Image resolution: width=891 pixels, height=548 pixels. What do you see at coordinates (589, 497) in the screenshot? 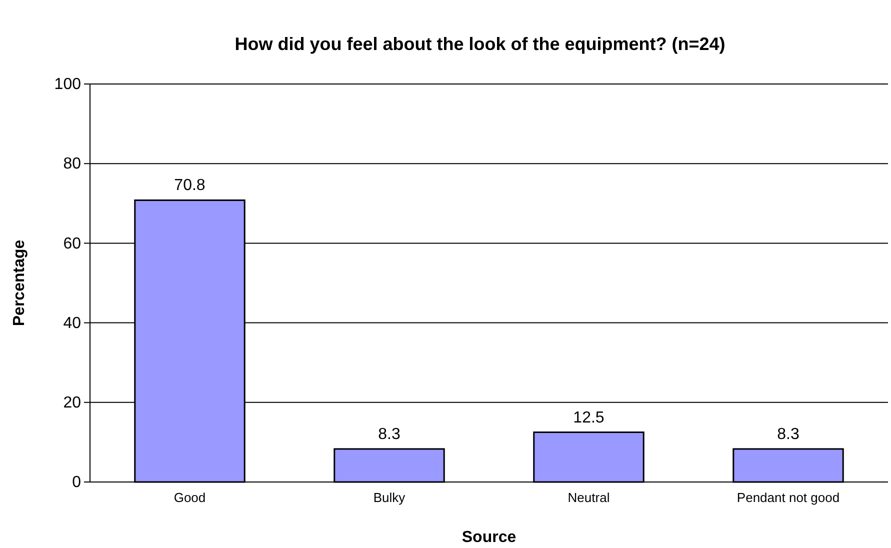
I see `x-tick-label: Neutral` at bounding box center [589, 497].